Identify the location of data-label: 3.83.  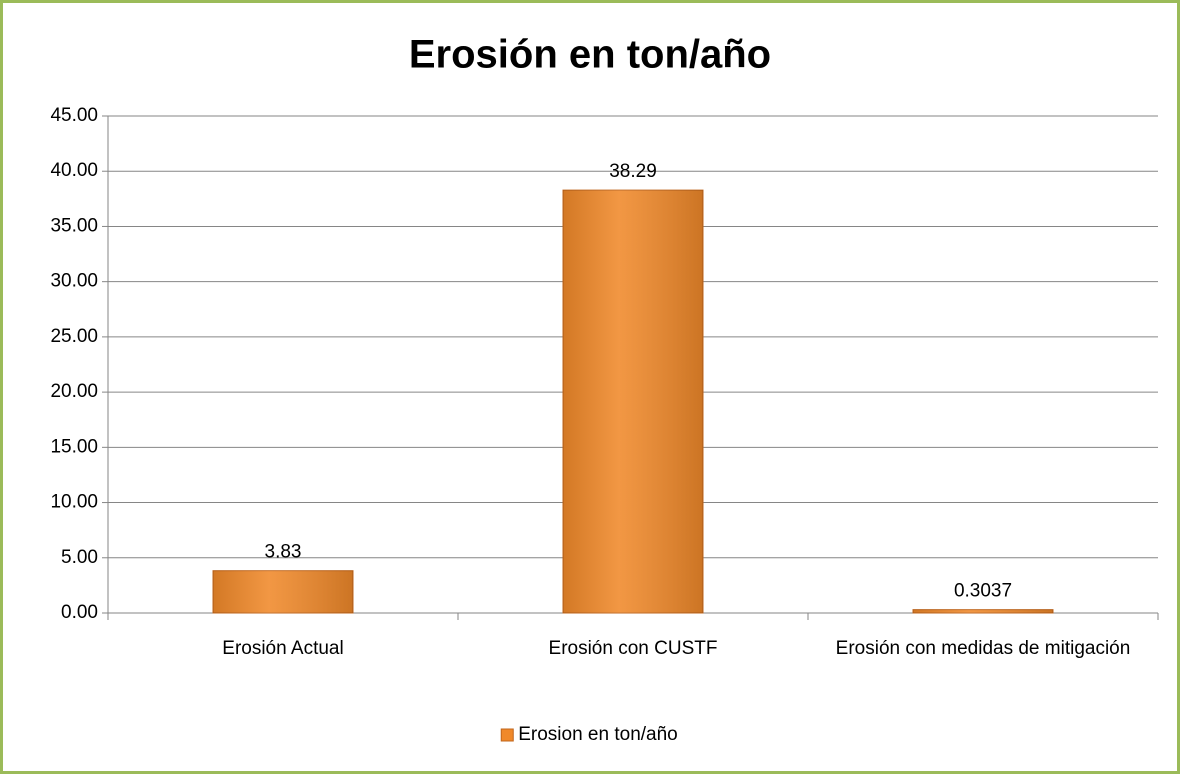
(283, 552).